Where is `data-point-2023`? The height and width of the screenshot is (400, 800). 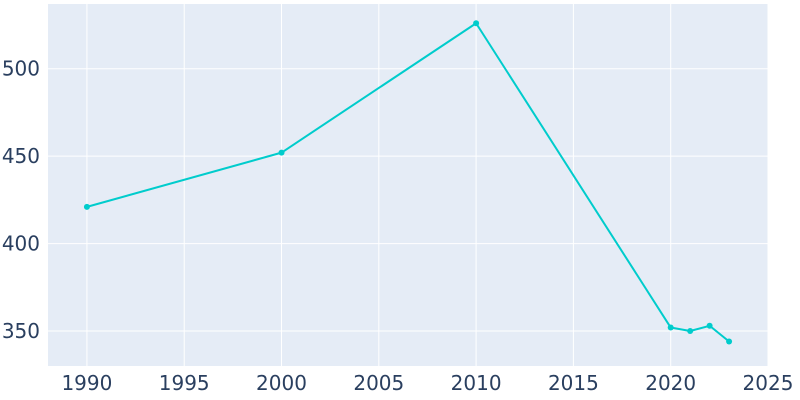
data-point-2023 is located at coordinates (729, 341).